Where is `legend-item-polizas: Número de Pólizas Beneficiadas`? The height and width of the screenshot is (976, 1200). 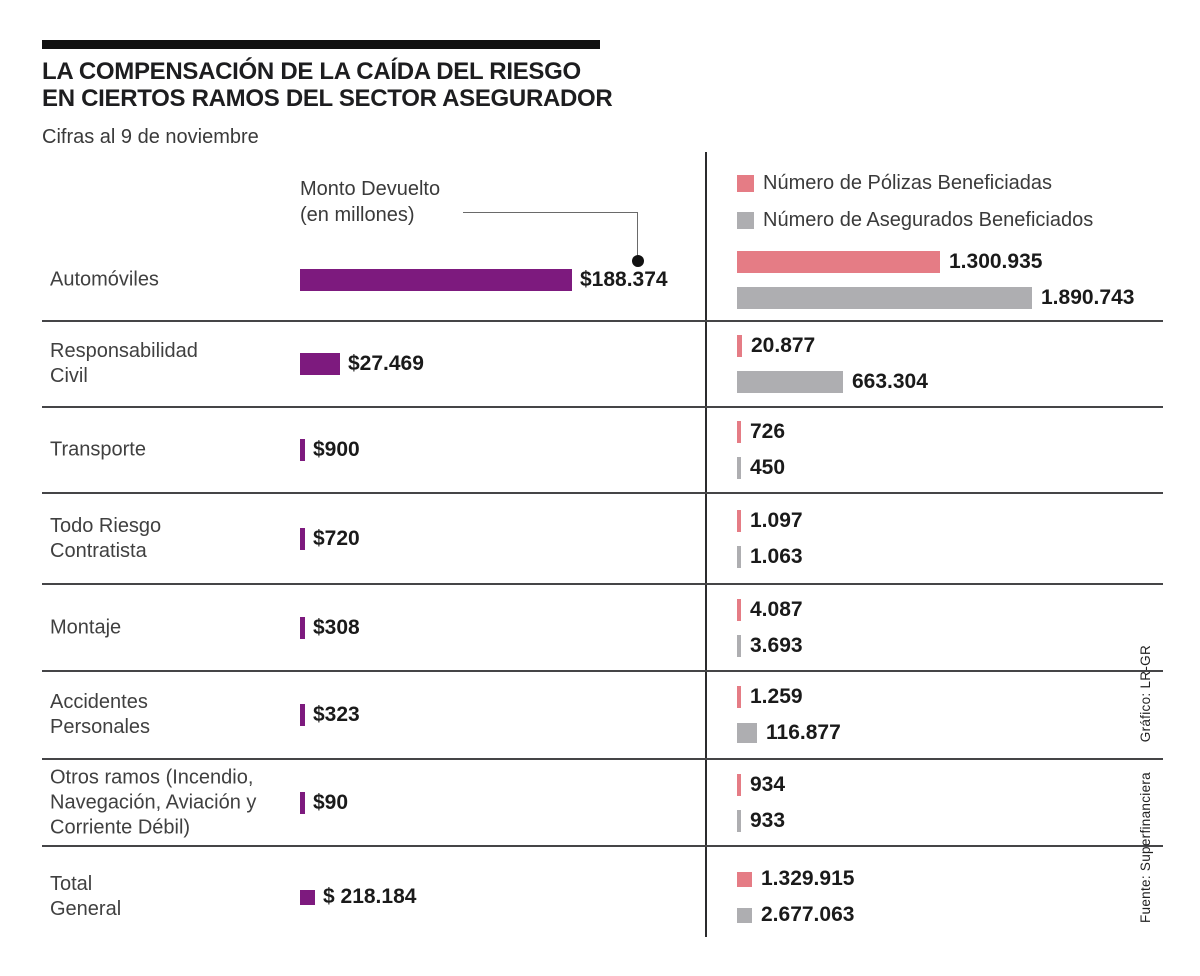
legend-item-polizas: Número de Pólizas Beneficiadas is located at coordinates (915, 183).